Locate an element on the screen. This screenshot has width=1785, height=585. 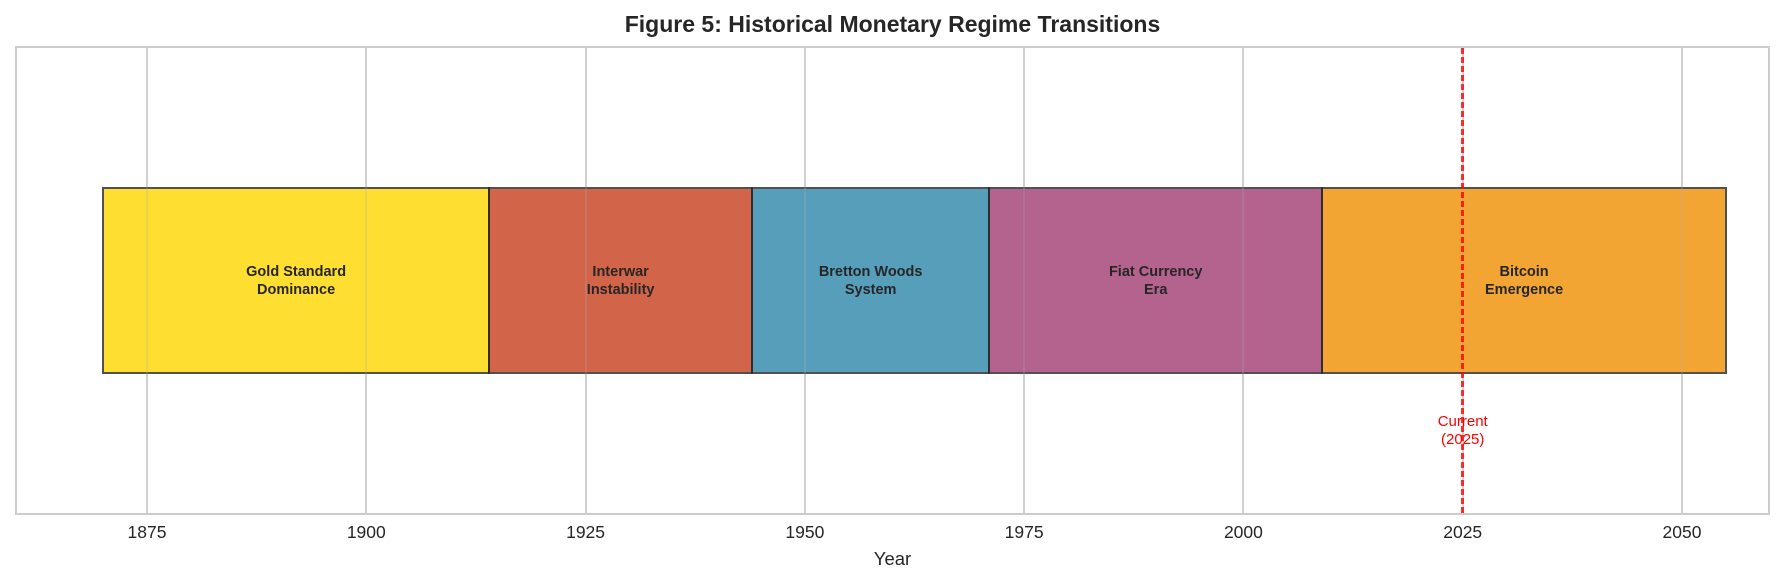
x-tick-label: 1900 is located at coordinates (366, 532).